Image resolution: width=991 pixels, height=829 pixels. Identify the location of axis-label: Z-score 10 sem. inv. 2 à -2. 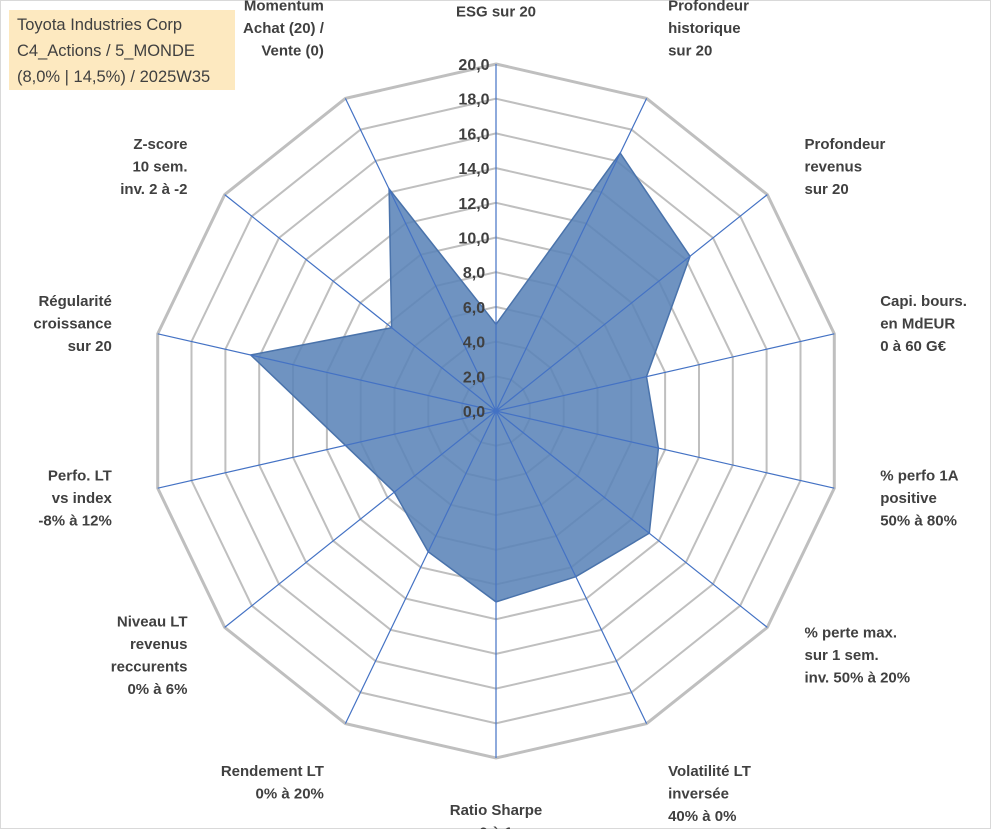
(153, 167).